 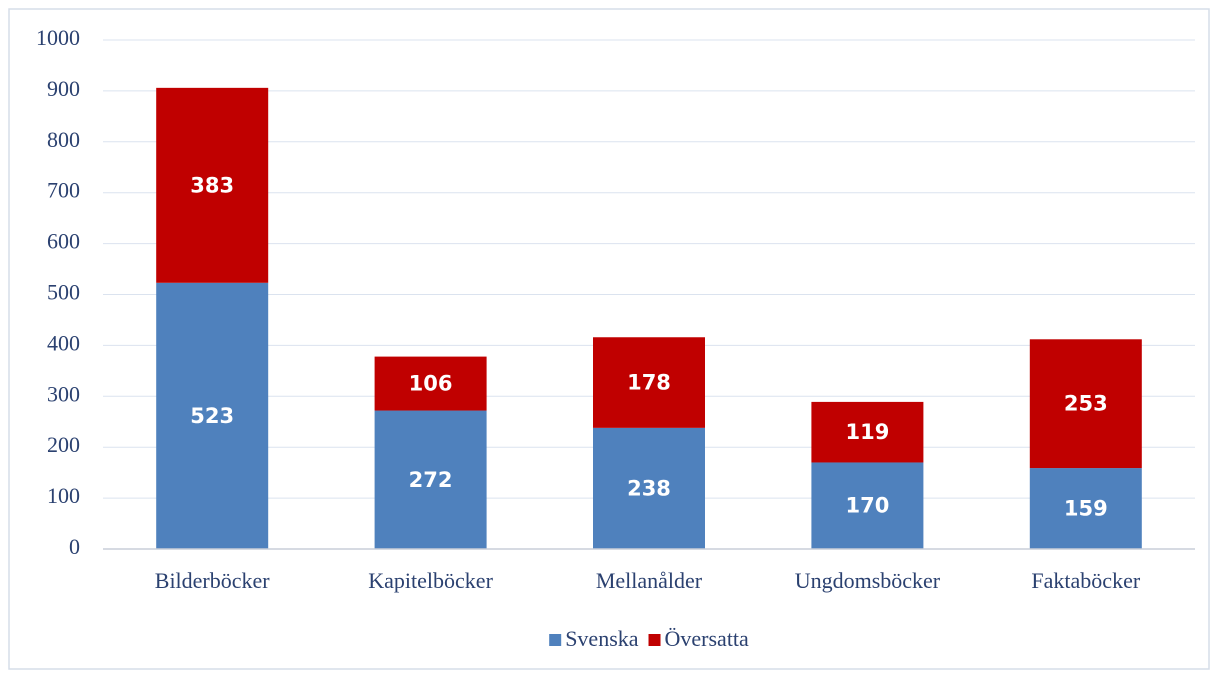 What do you see at coordinates (63, 342) in the screenshot?
I see `y-tick-label: 400` at bounding box center [63, 342].